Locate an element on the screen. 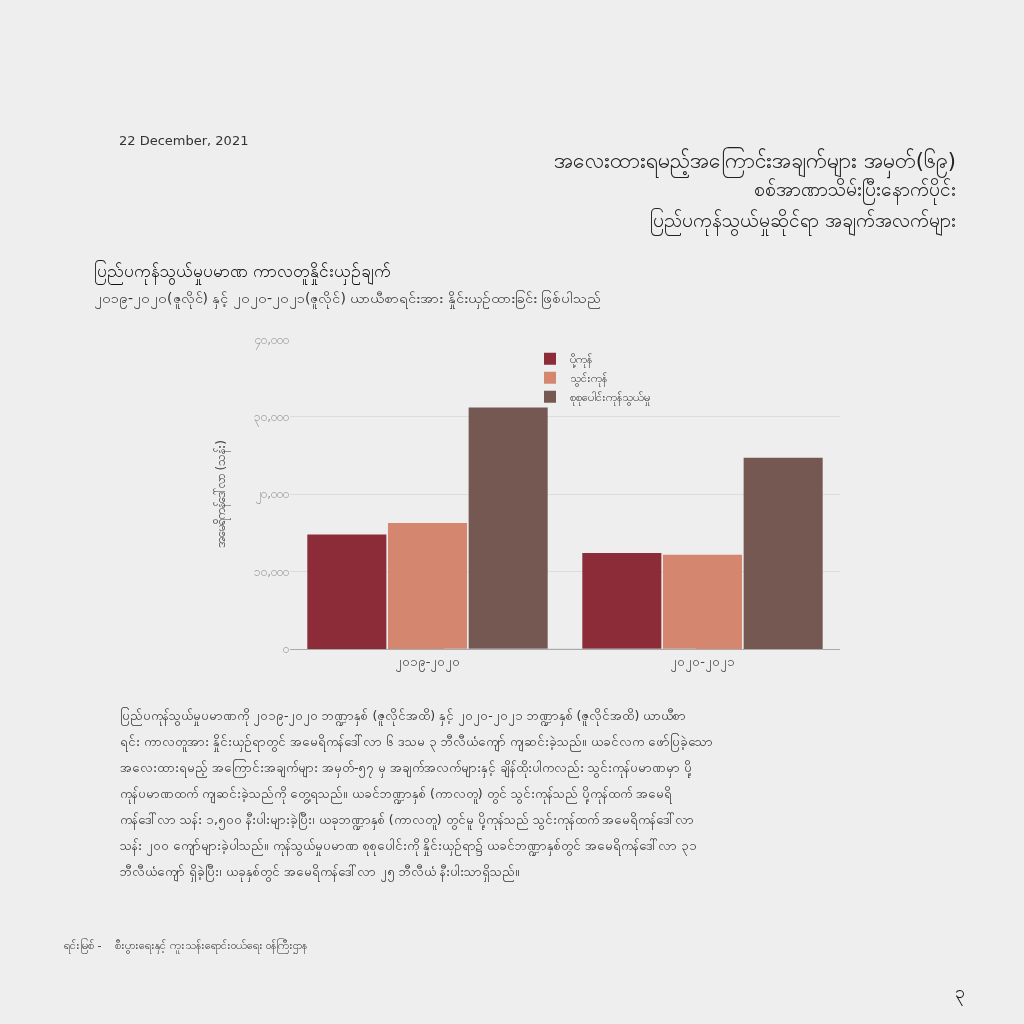 The width and height of the screenshot is (1024, 1024). text: ပြည်ပကုန်သွယ်မှုပမာဏကို ၂၀၁၉-၂၀၂၀ ဘဏ္ဍာနှစ် (ဇူလိုင်အထိ) နှင့် ၂၀၂၀-၂၀၂၁ ဘဏ္ဍာနှစ် (ဇူလိုင်အထိ) ယာယီစာ is located at coordinates (403, 716).